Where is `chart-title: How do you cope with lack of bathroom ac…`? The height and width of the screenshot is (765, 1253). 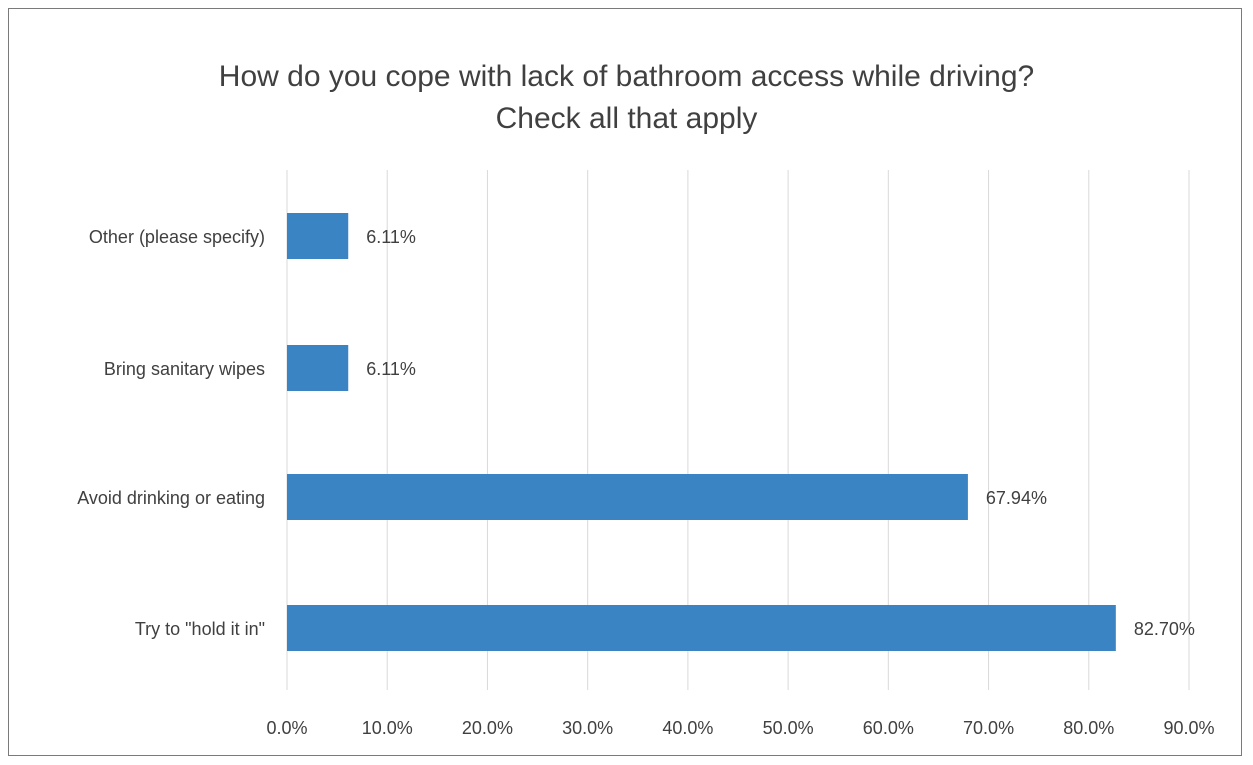
chart-title: How do you cope with lack of bathroom ac… is located at coordinates (626, 98).